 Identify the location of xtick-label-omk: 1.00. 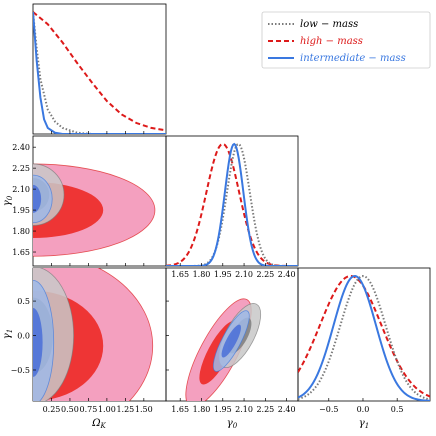
(107, 409).